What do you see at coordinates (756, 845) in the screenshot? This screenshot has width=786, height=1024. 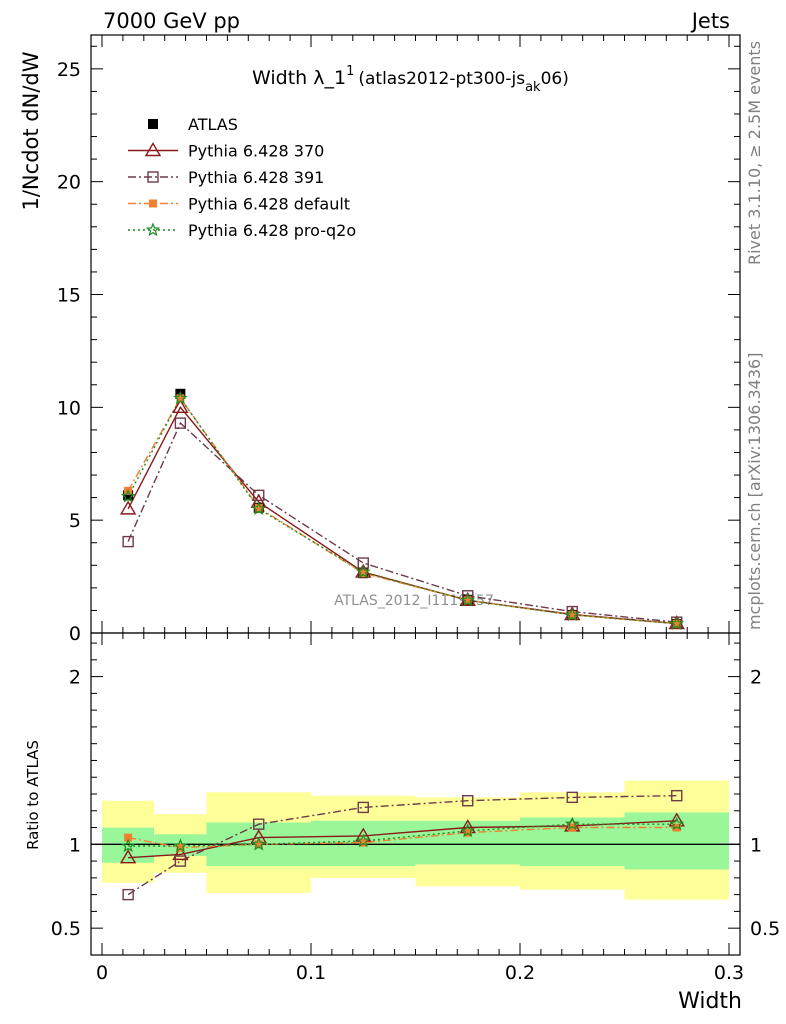 I see `ratio-ytick-label-right: 1` at bounding box center [756, 845].